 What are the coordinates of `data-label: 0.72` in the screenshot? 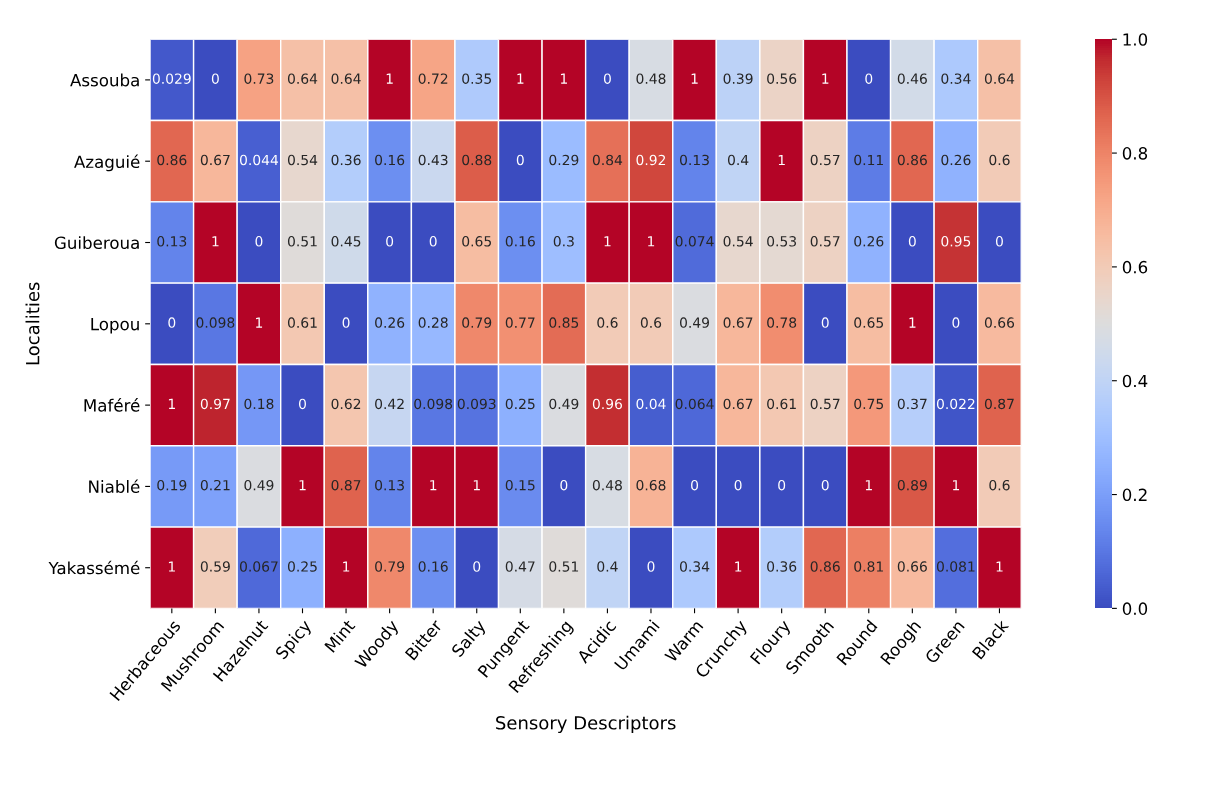 It's located at (433, 78).